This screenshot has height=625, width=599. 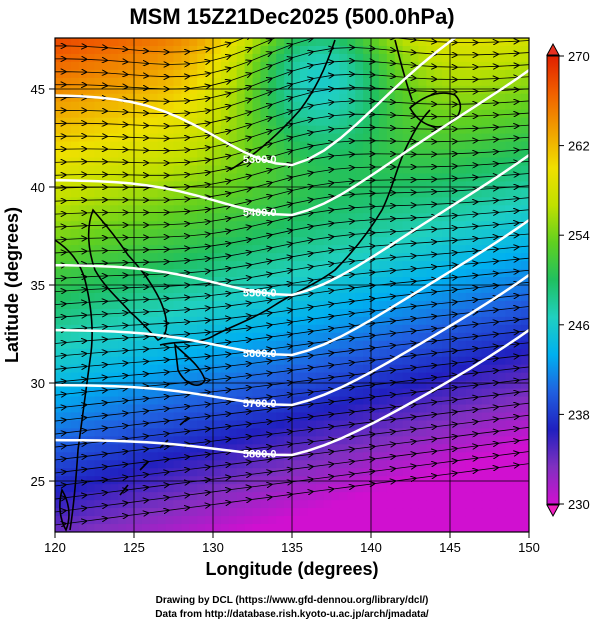 What do you see at coordinates (38, 383) in the screenshot?
I see `y-tick-label: 30` at bounding box center [38, 383].